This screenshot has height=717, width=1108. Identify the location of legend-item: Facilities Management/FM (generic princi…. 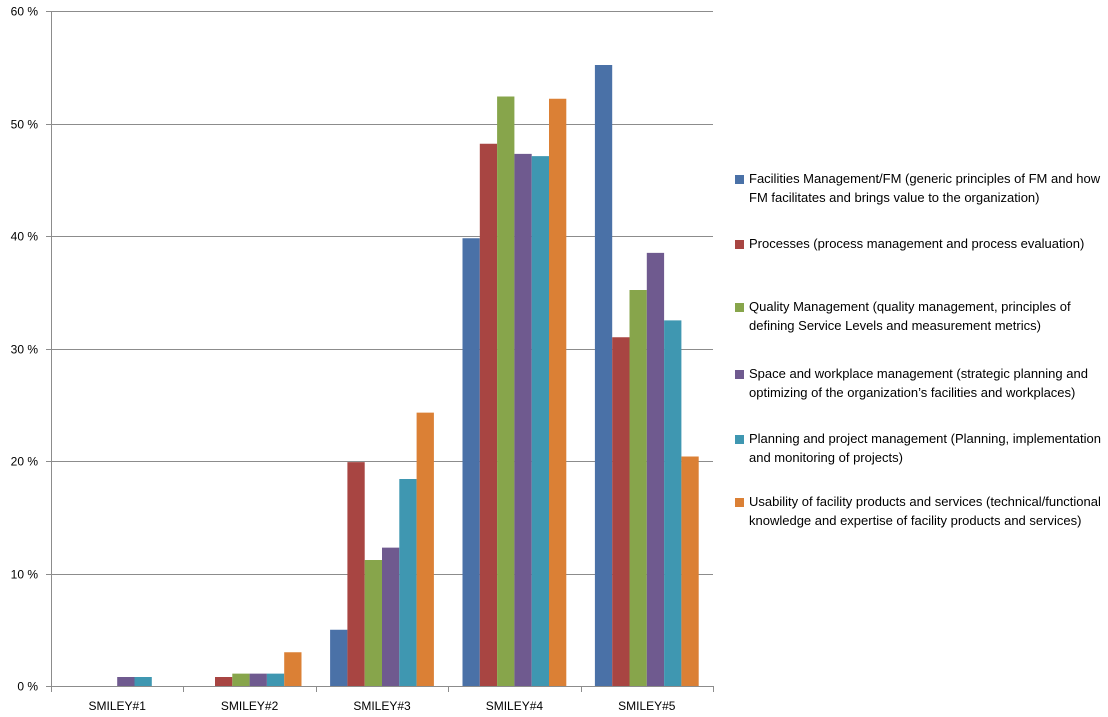
(920, 188).